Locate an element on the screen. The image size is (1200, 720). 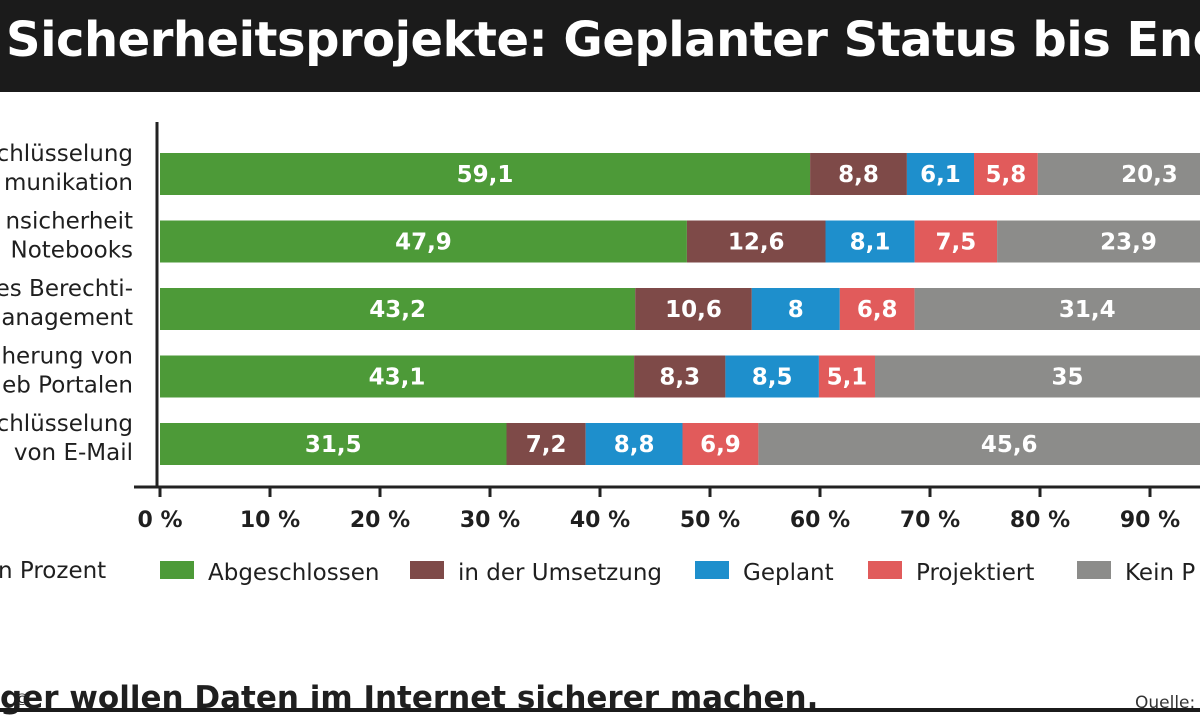
bar-value-label: 10,6 is located at coordinates (693, 310).